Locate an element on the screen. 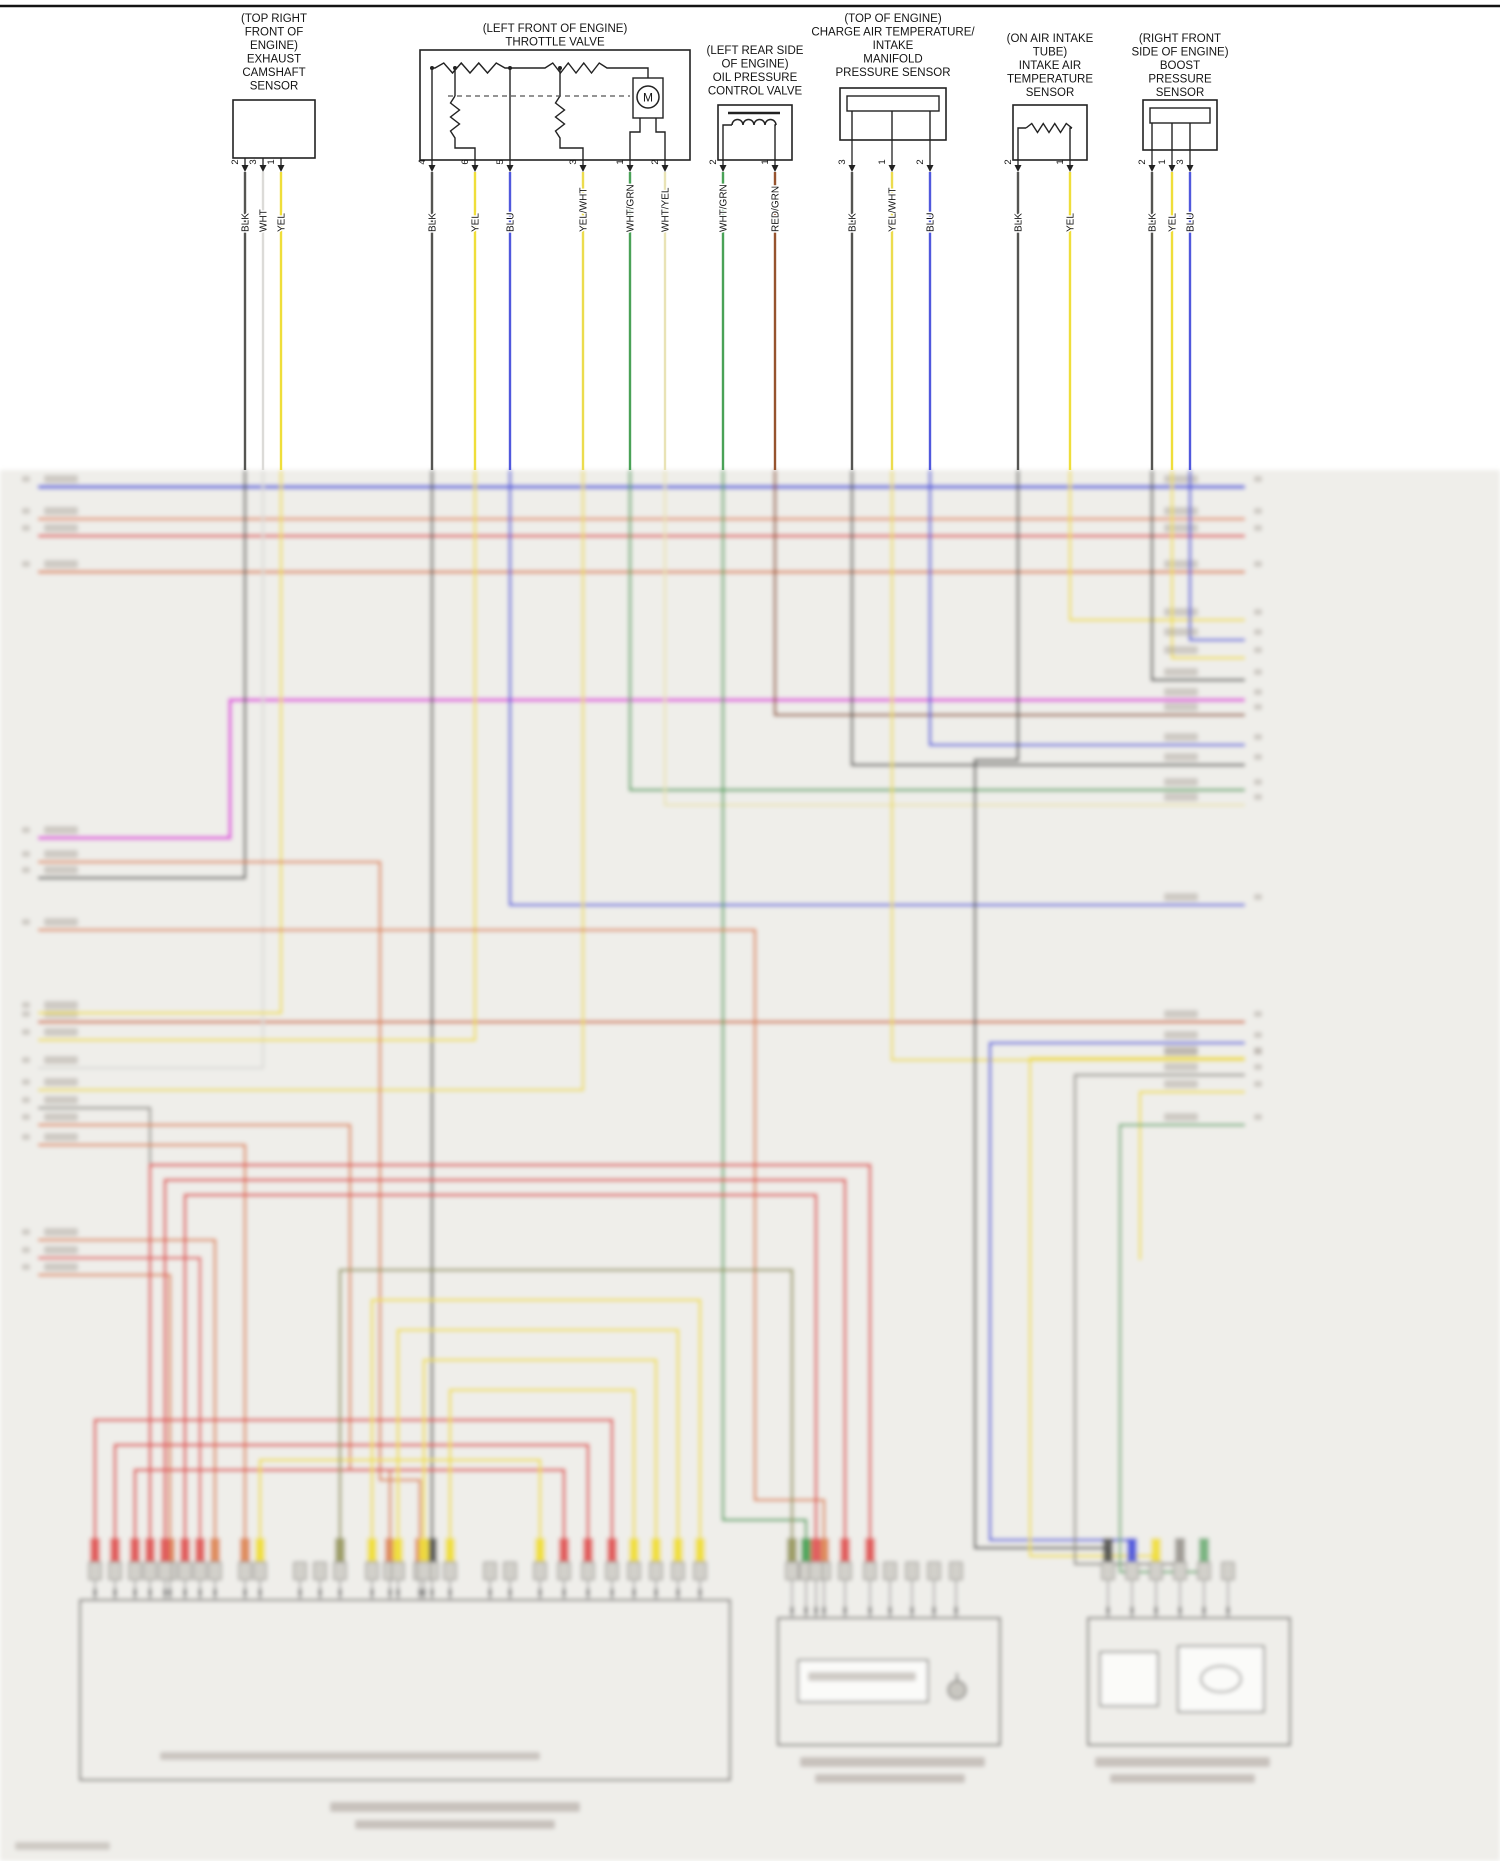  wire-color-label: WHT/YEL is located at coordinates (666, 209).